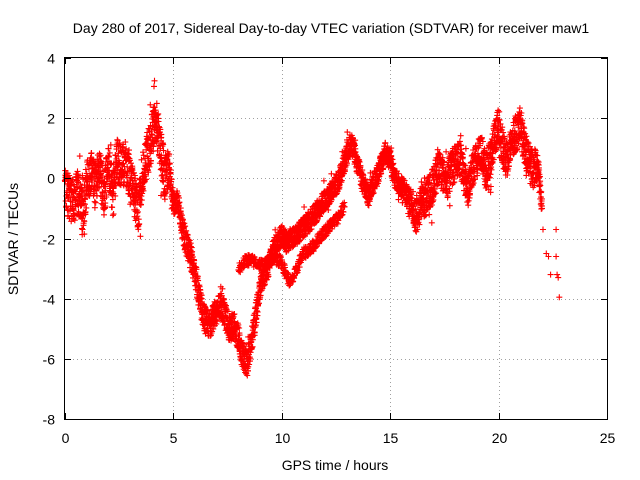  What do you see at coordinates (49, 360) in the screenshot?
I see `y-tick-label: -6` at bounding box center [49, 360].